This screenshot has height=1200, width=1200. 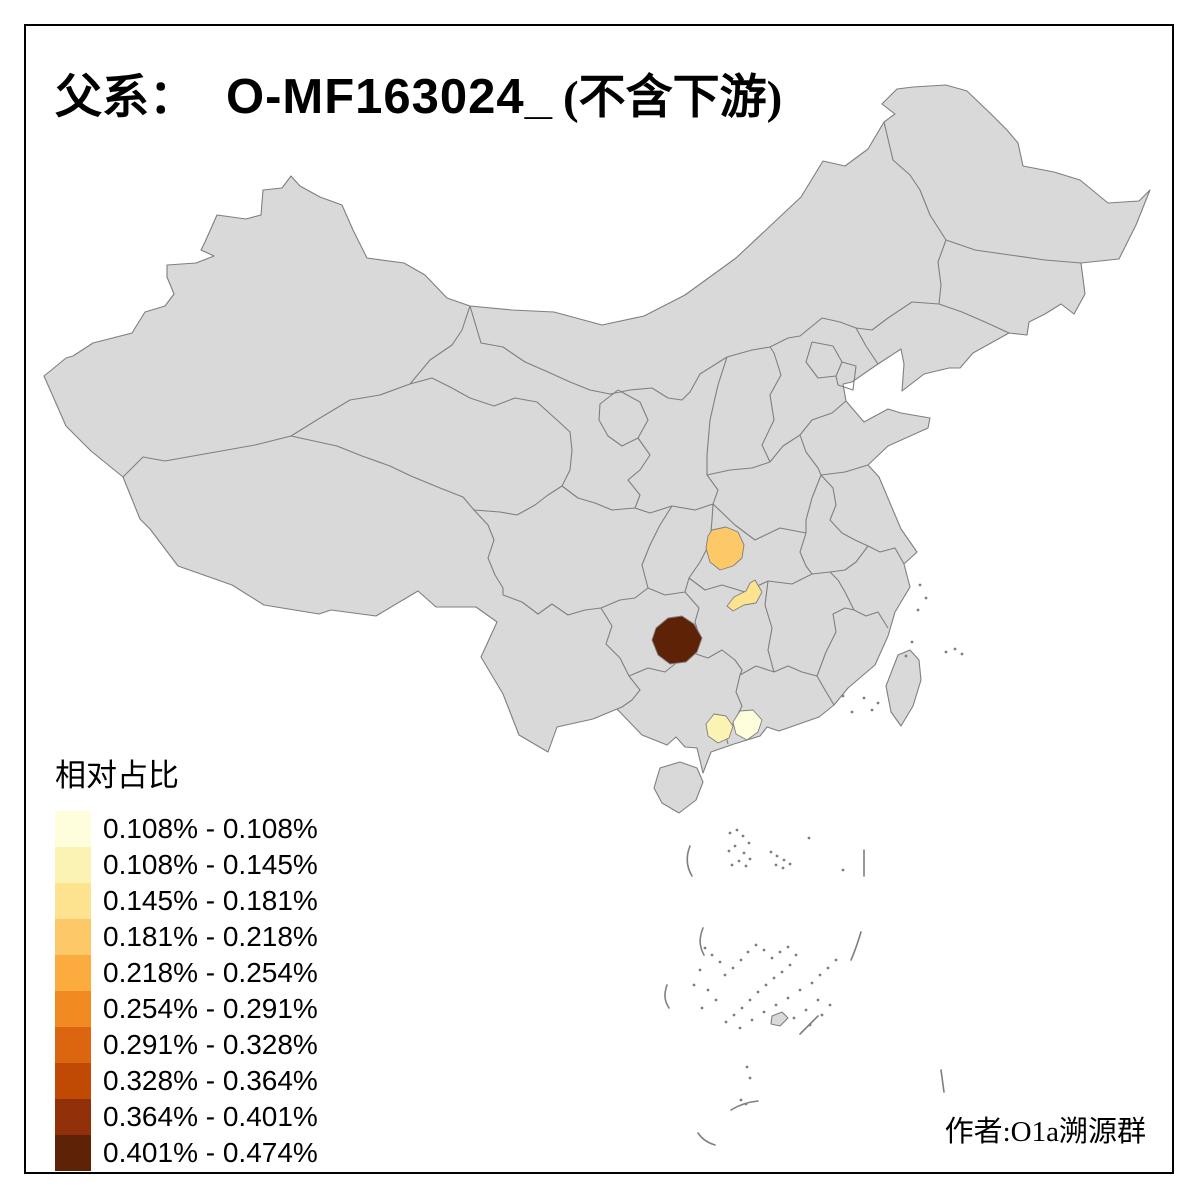 I want to click on legend-item: 0.254% - 0.291%, so click(x=186, y=1009).